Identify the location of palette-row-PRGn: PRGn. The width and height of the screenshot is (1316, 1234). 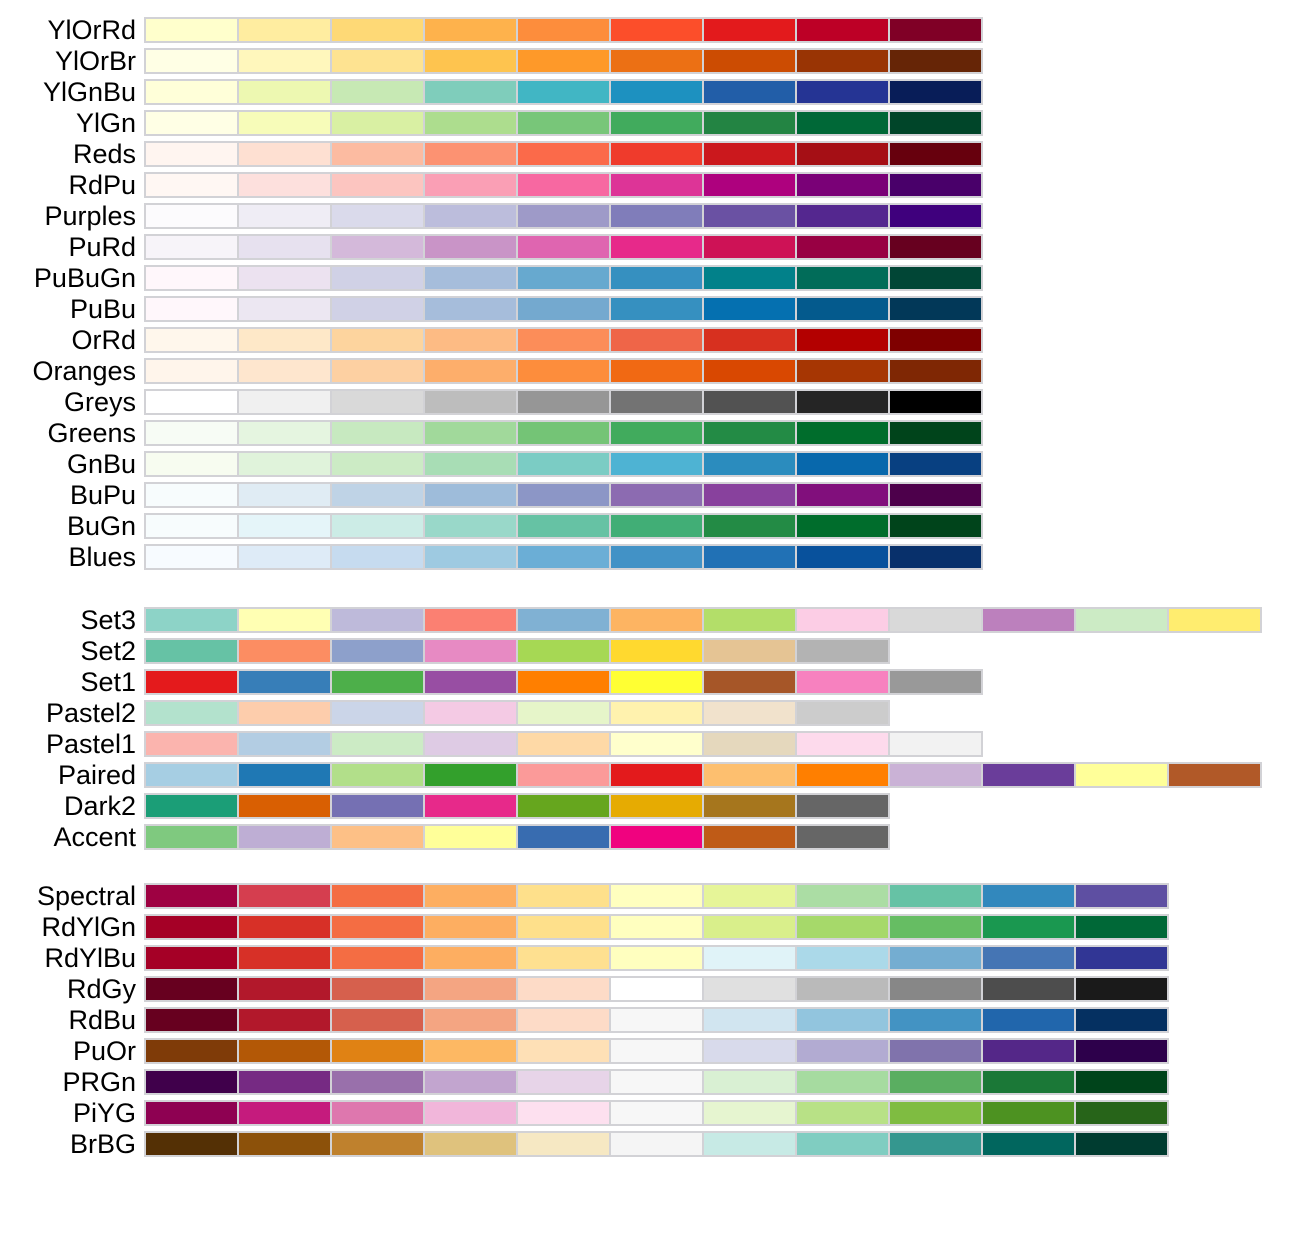
(658, 1081).